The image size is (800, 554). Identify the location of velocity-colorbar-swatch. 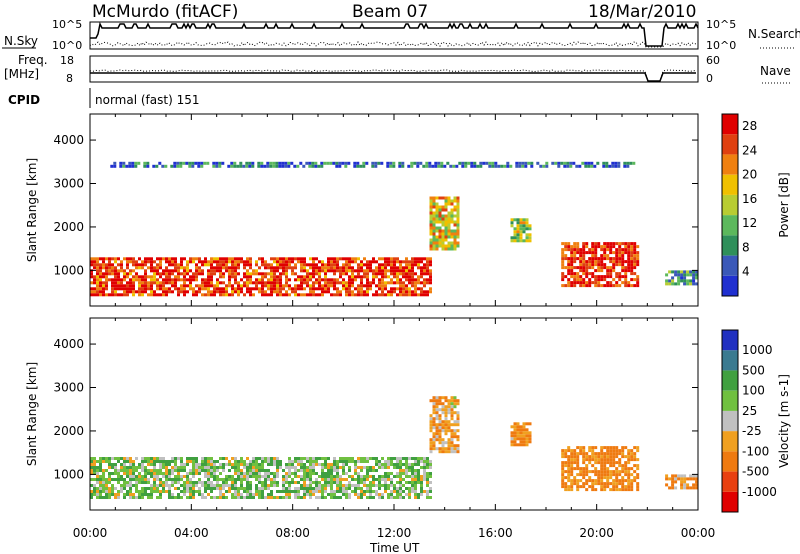
(730, 380).